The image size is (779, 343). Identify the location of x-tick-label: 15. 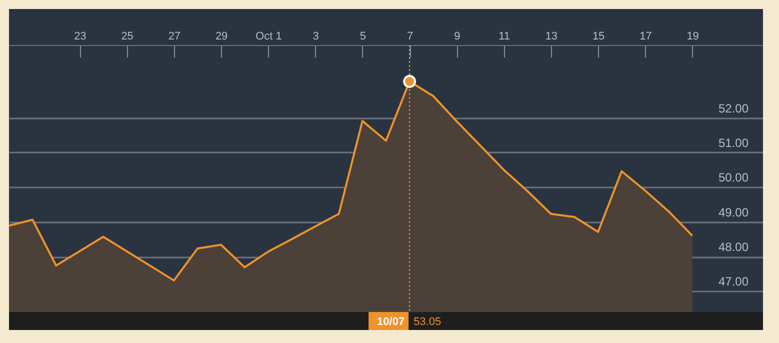
(598, 36).